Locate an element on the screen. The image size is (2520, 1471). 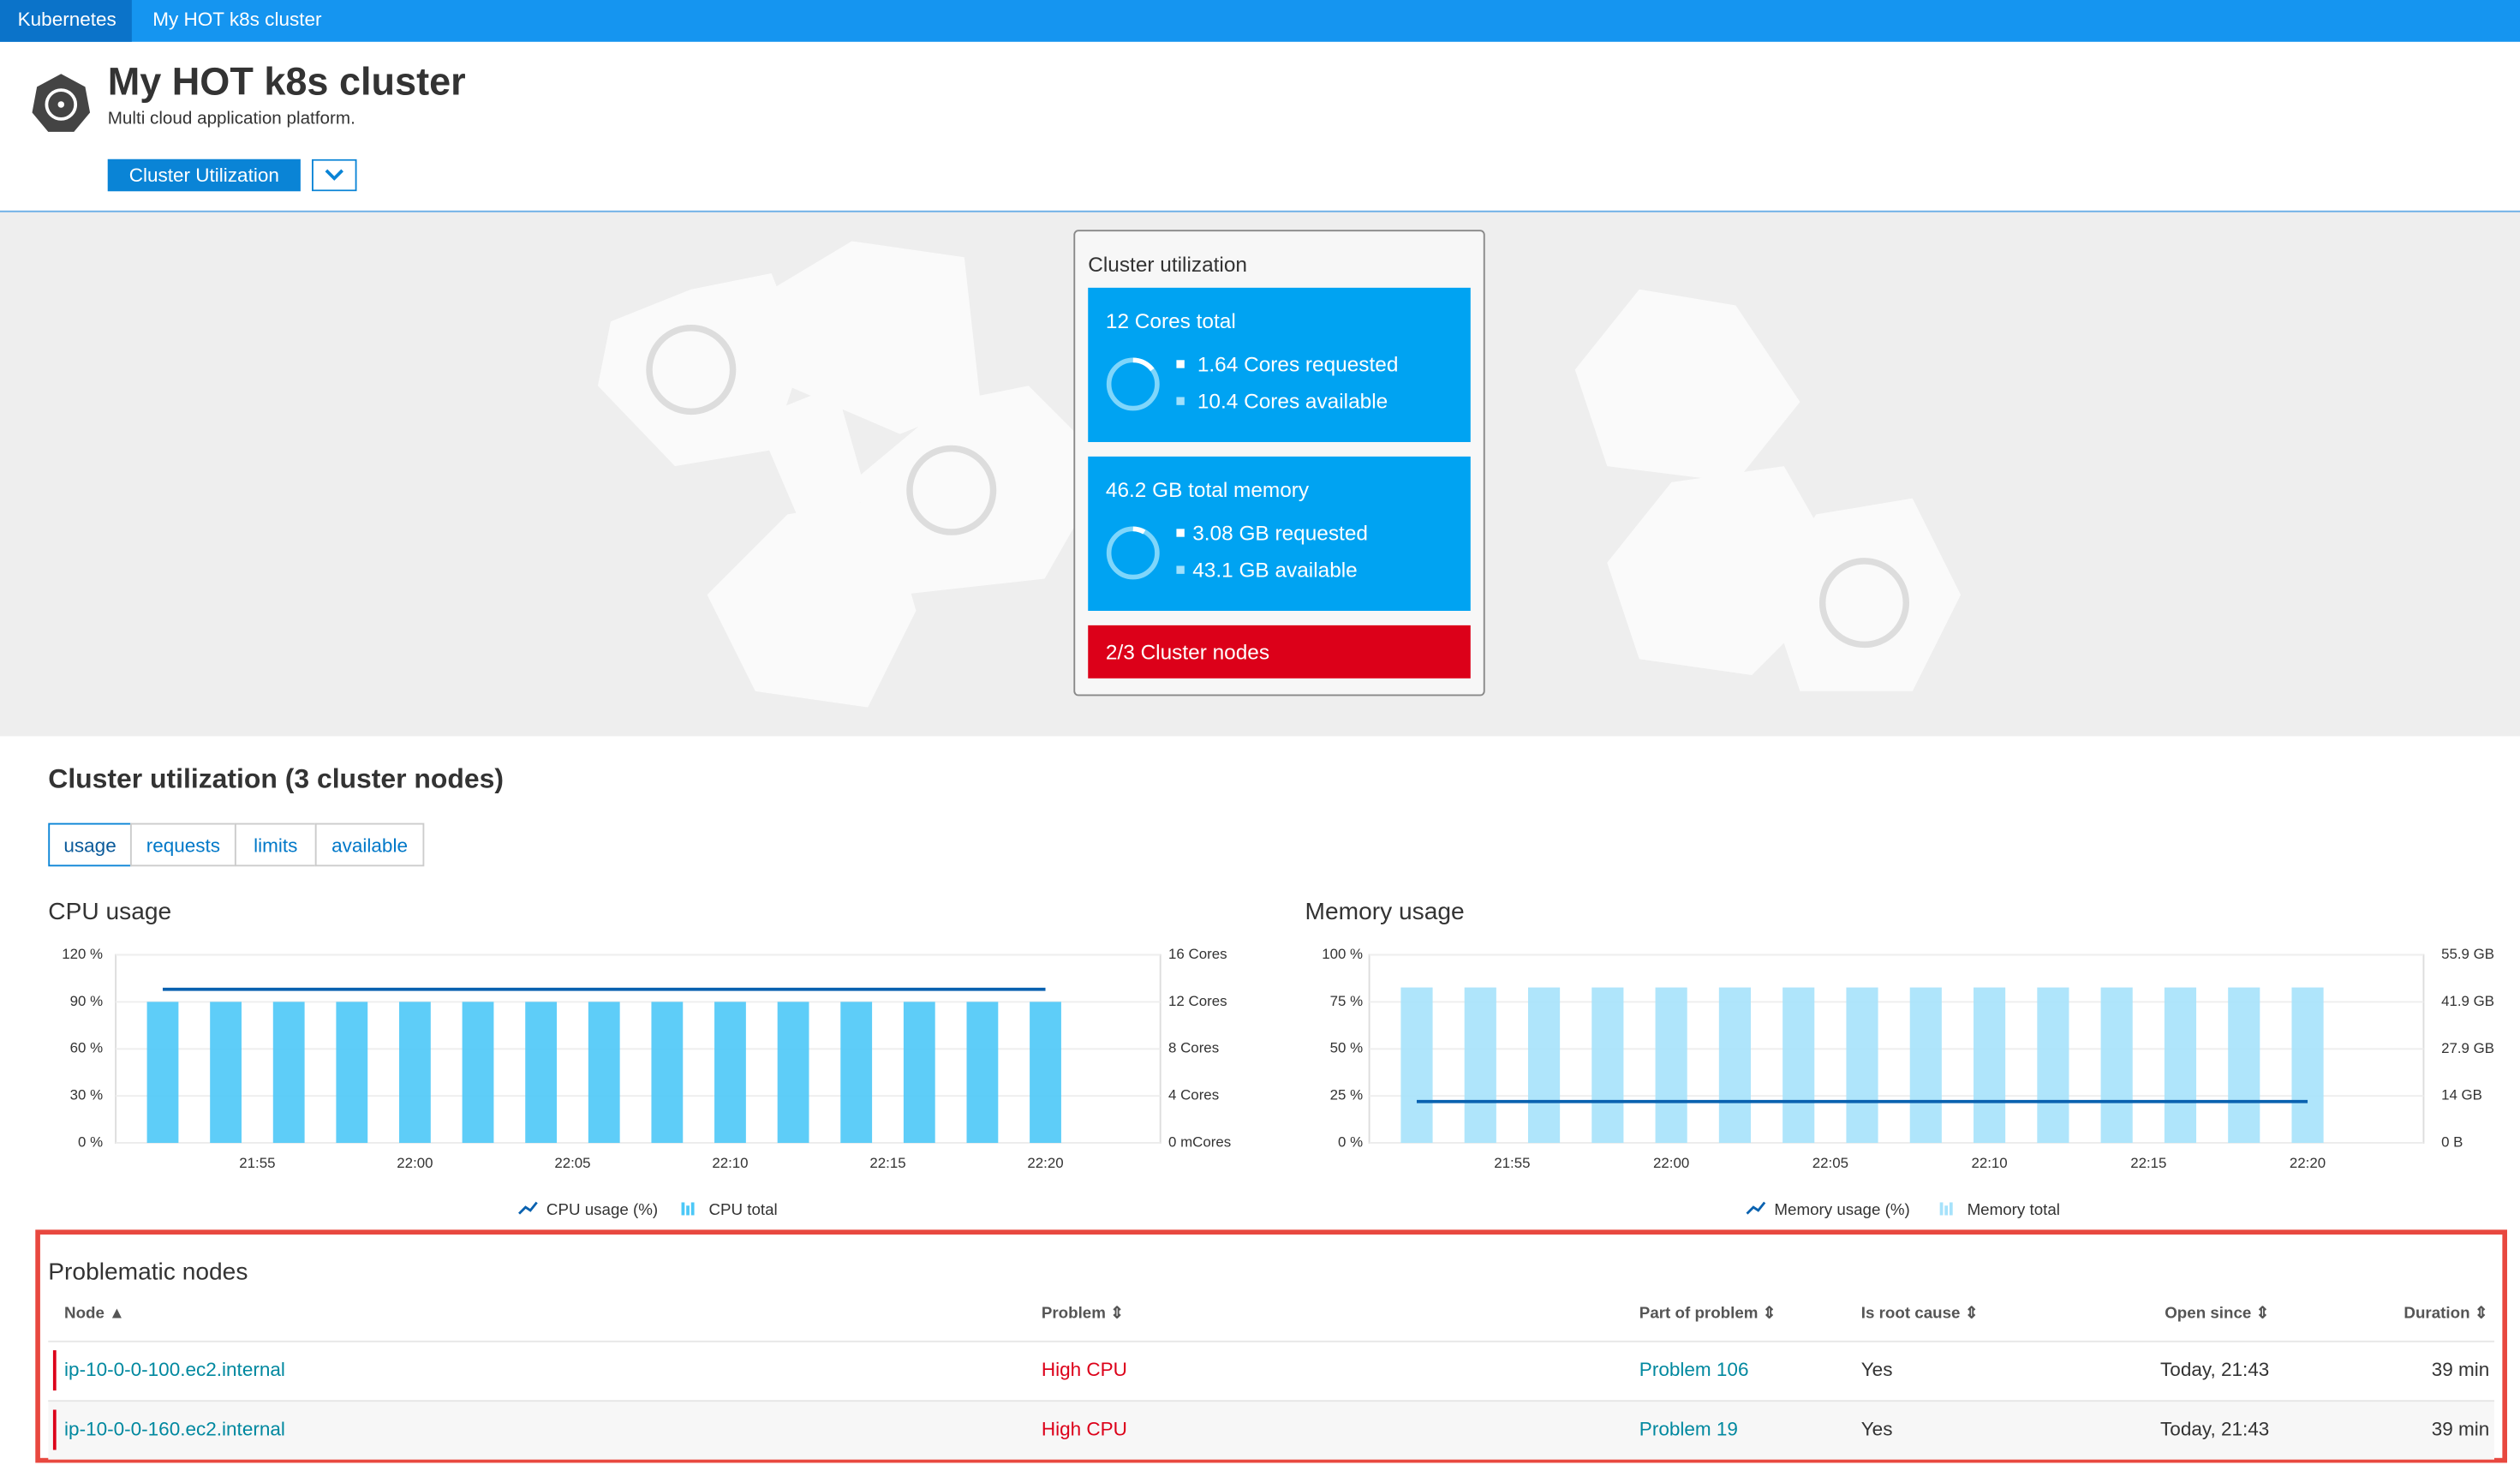
y2-tick-label: 27.9 GB is located at coordinates (2467, 1048).